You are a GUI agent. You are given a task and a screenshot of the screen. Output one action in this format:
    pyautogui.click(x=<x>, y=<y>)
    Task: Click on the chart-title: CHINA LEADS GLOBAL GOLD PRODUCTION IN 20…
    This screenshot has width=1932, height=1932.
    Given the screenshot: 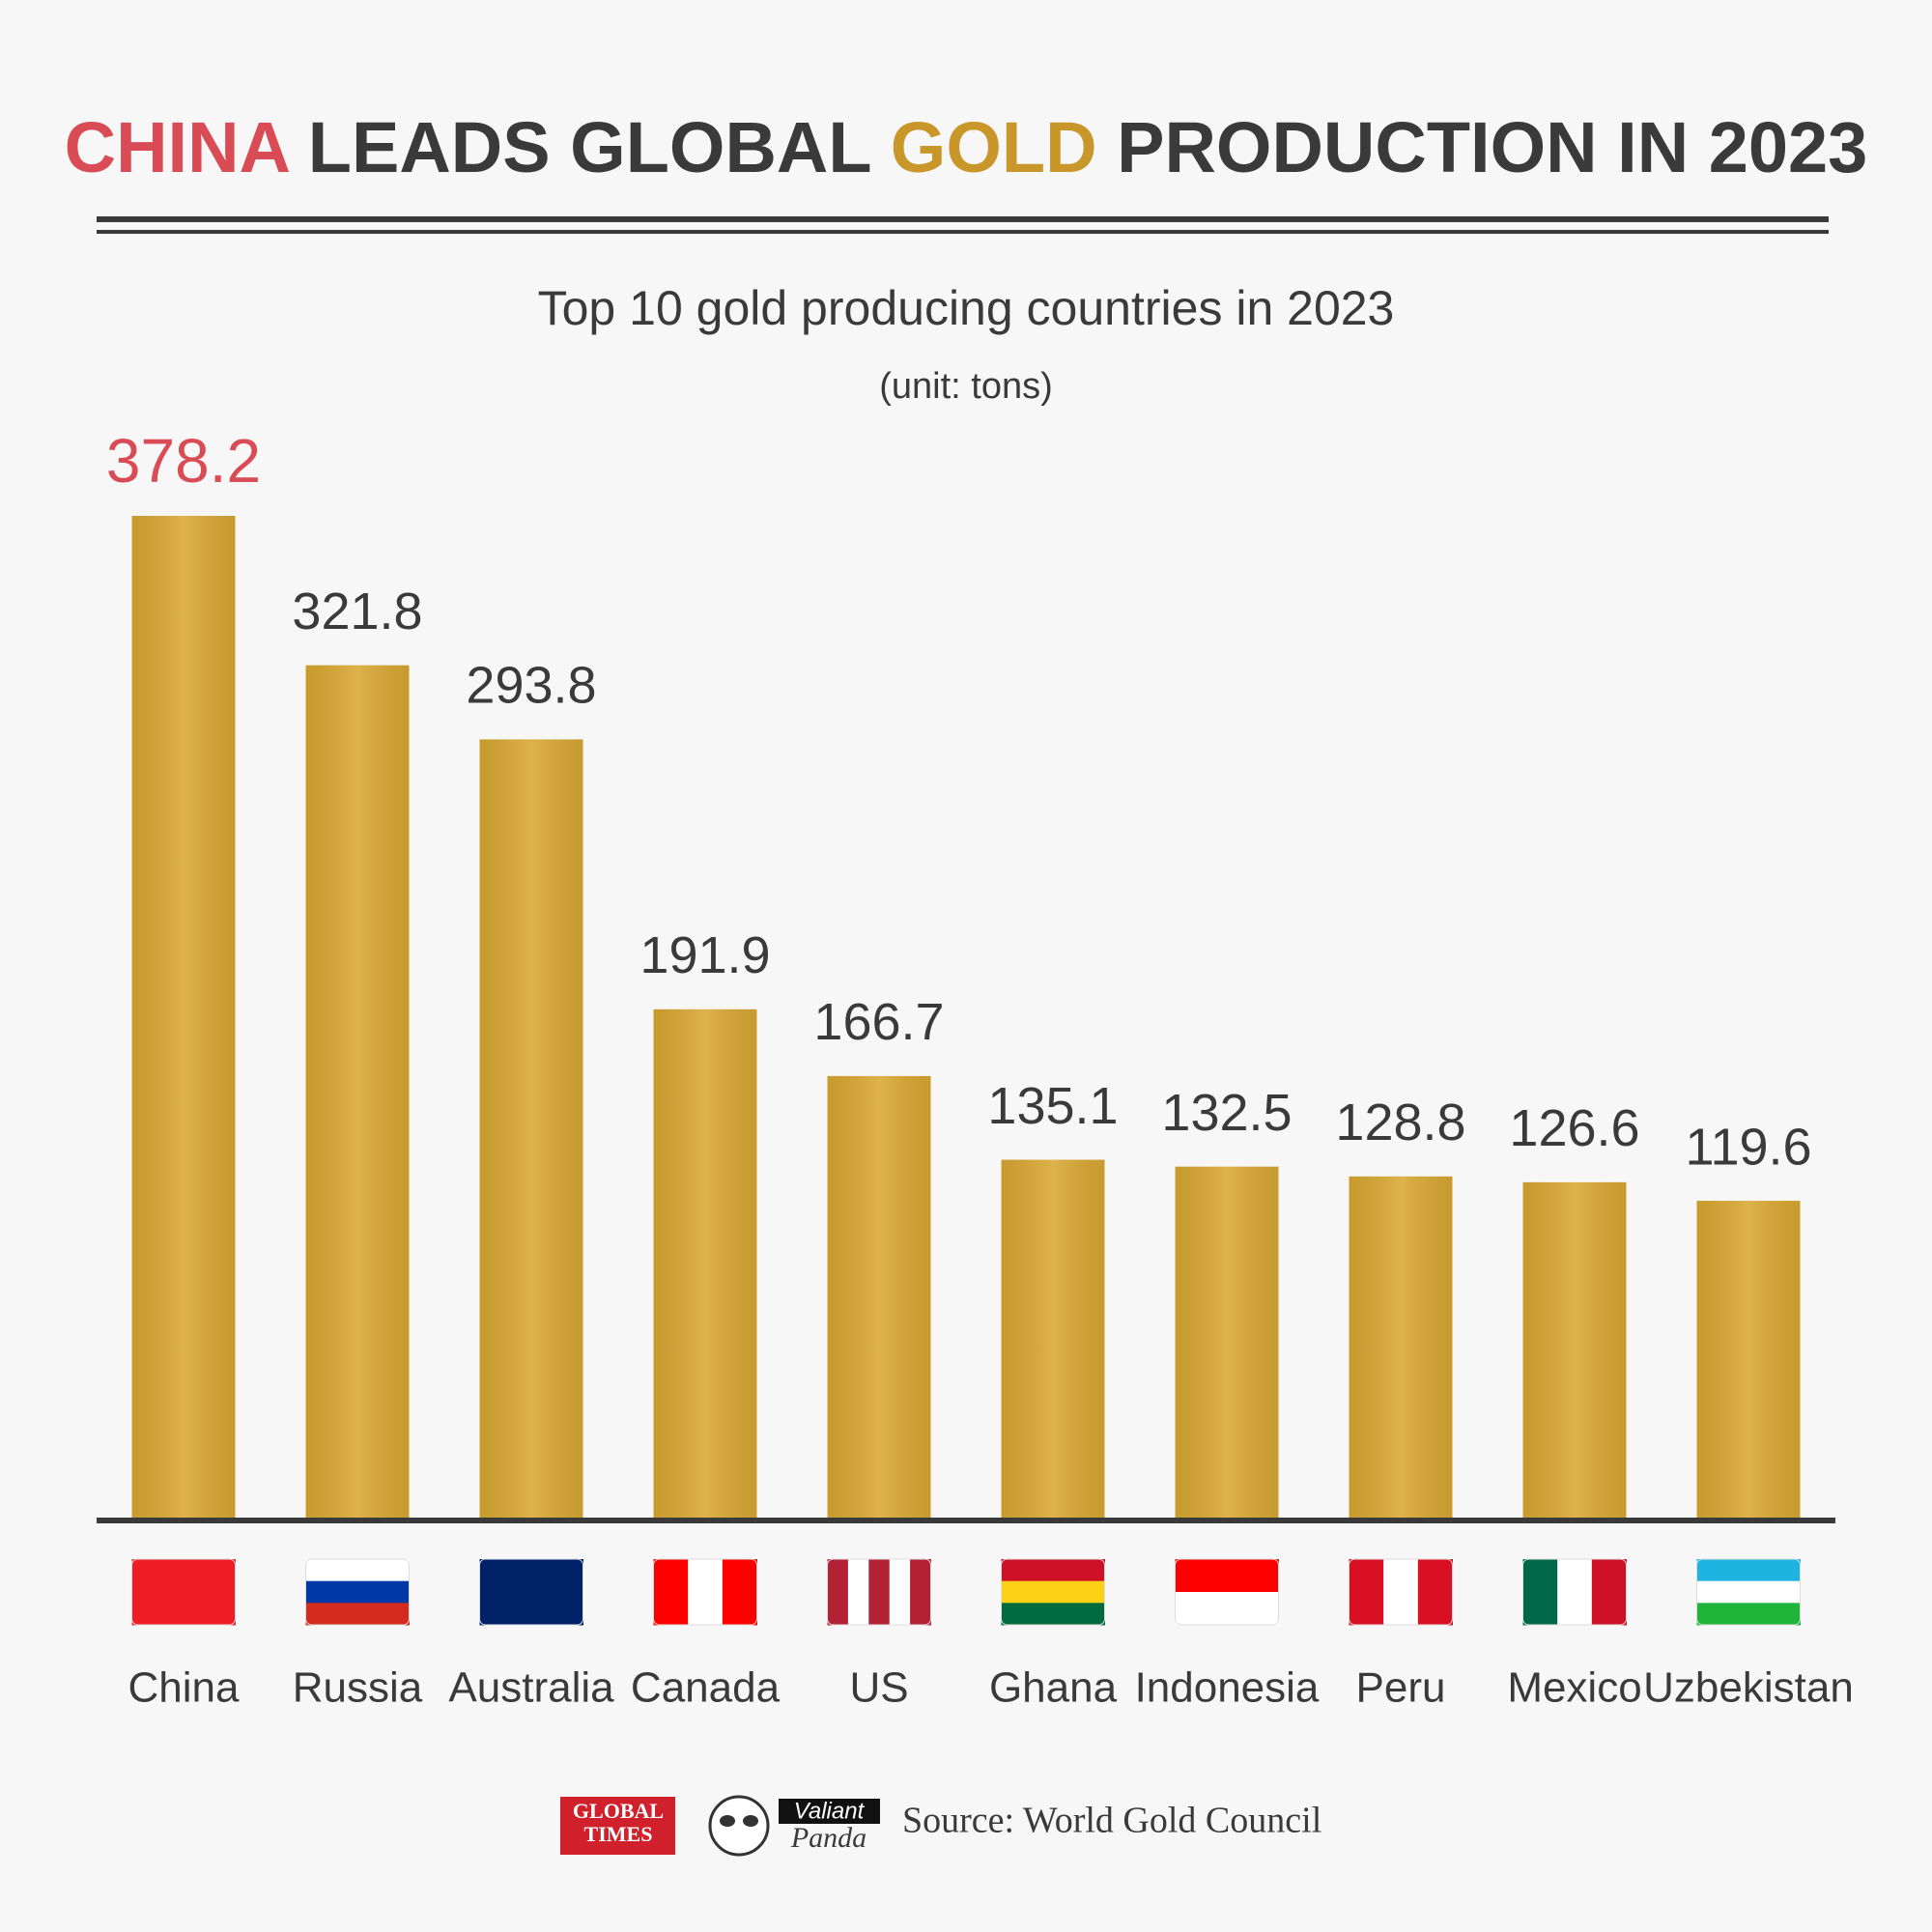 What is the action you would take?
    pyautogui.click(x=966, y=147)
    